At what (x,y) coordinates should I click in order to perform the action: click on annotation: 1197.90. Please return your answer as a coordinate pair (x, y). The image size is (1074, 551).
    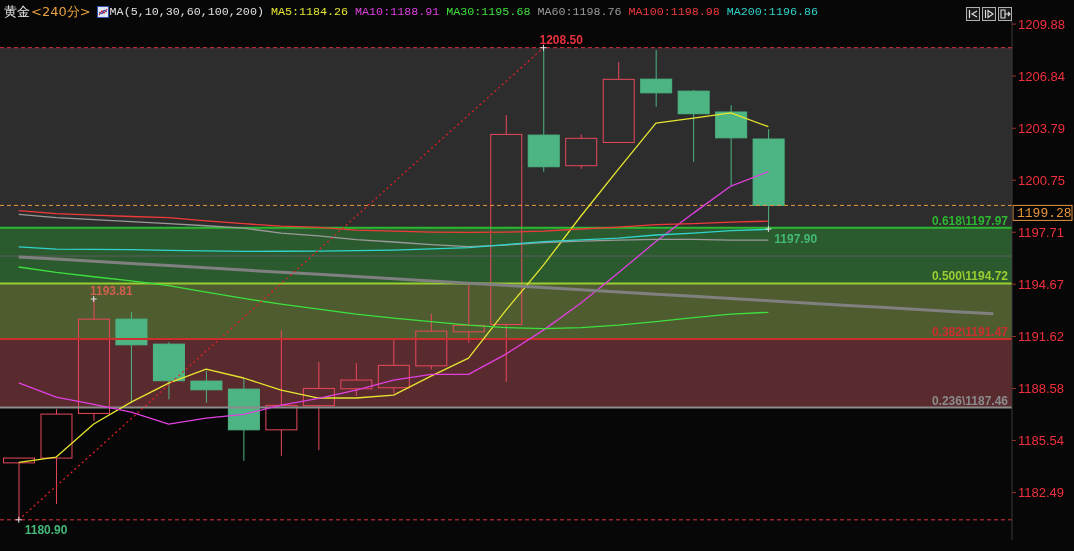
    Looking at the image, I should click on (796, 239).